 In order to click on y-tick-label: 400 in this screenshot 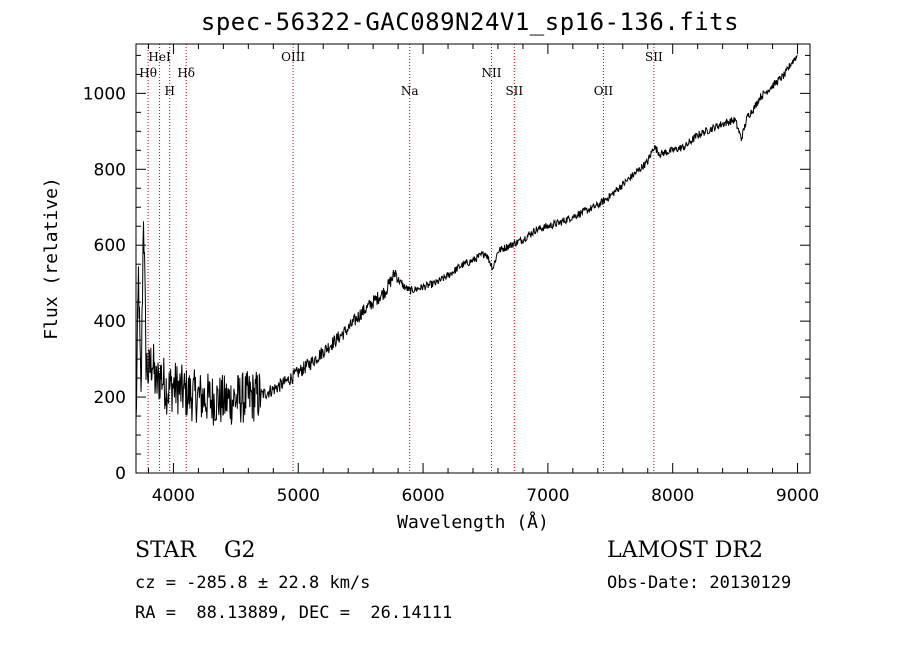, I will do `click(110, 322)`.